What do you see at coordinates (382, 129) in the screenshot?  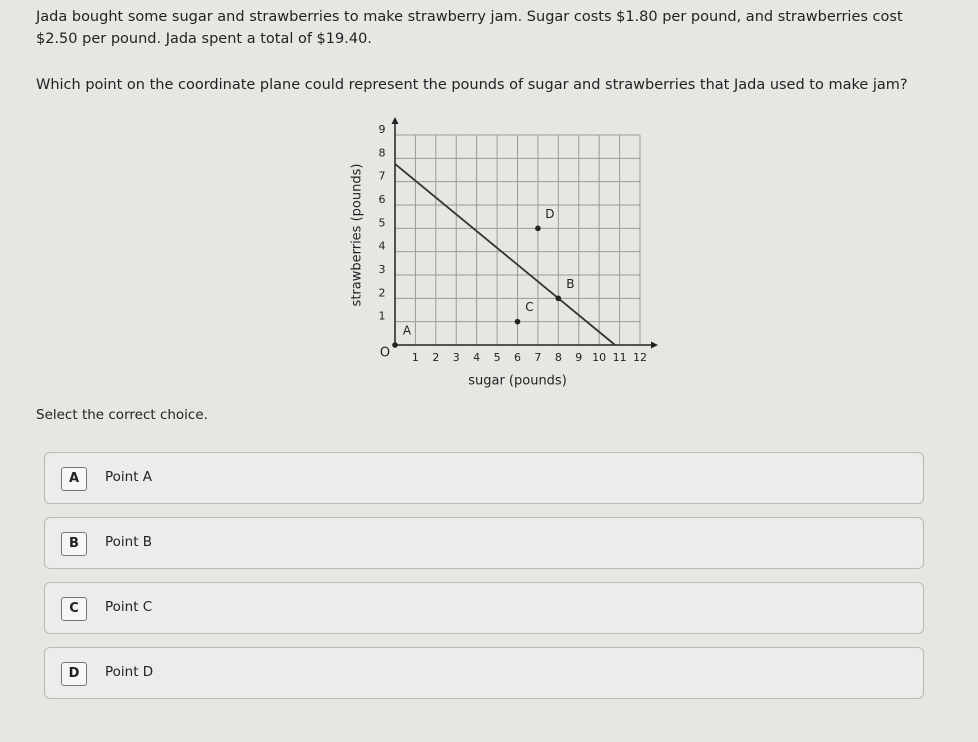 I see `y-tick-label: 9` at bounding box center [382, 129].